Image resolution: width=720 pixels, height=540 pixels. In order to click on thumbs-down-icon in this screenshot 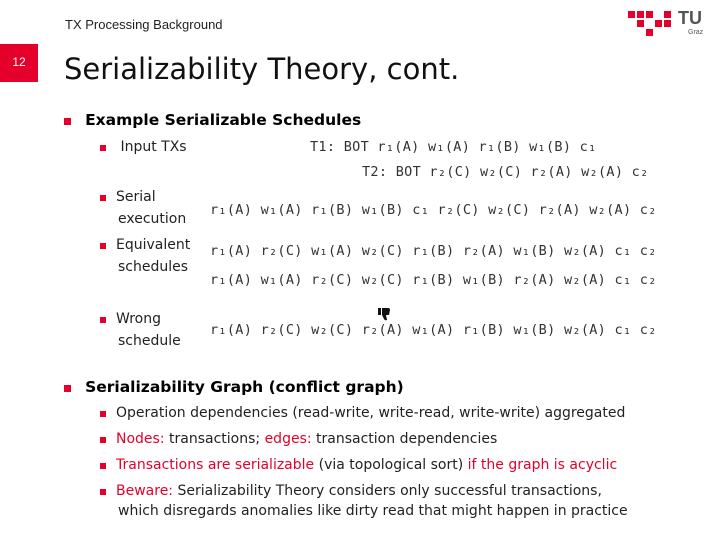, I will do `click(384, 316)`.